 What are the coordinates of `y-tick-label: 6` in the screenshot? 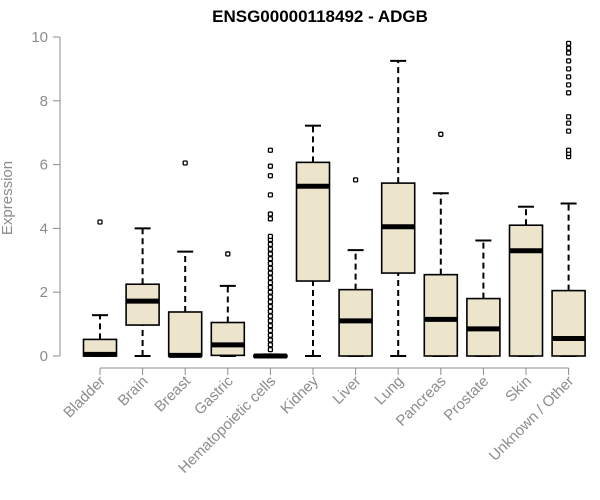 It's located at (44, 165).